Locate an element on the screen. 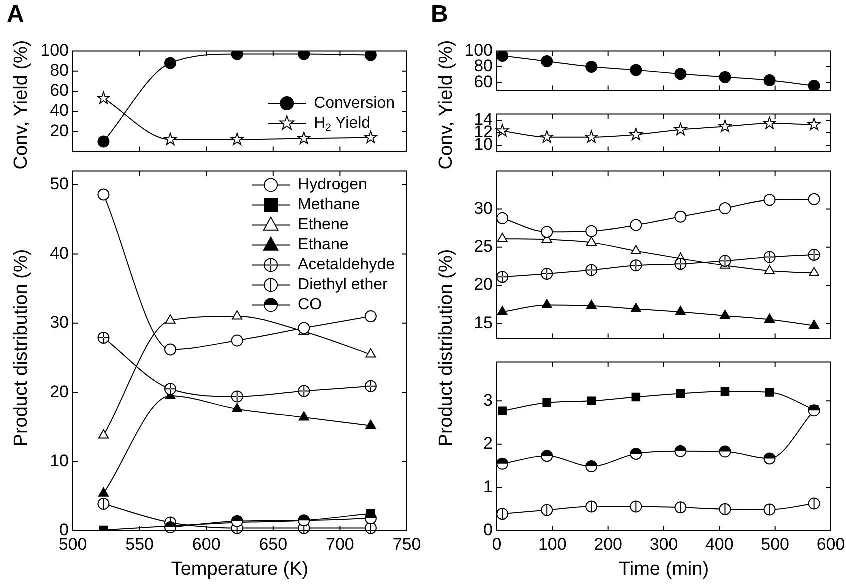  x-tick-label: 700 is located at coordinates (340, 544).